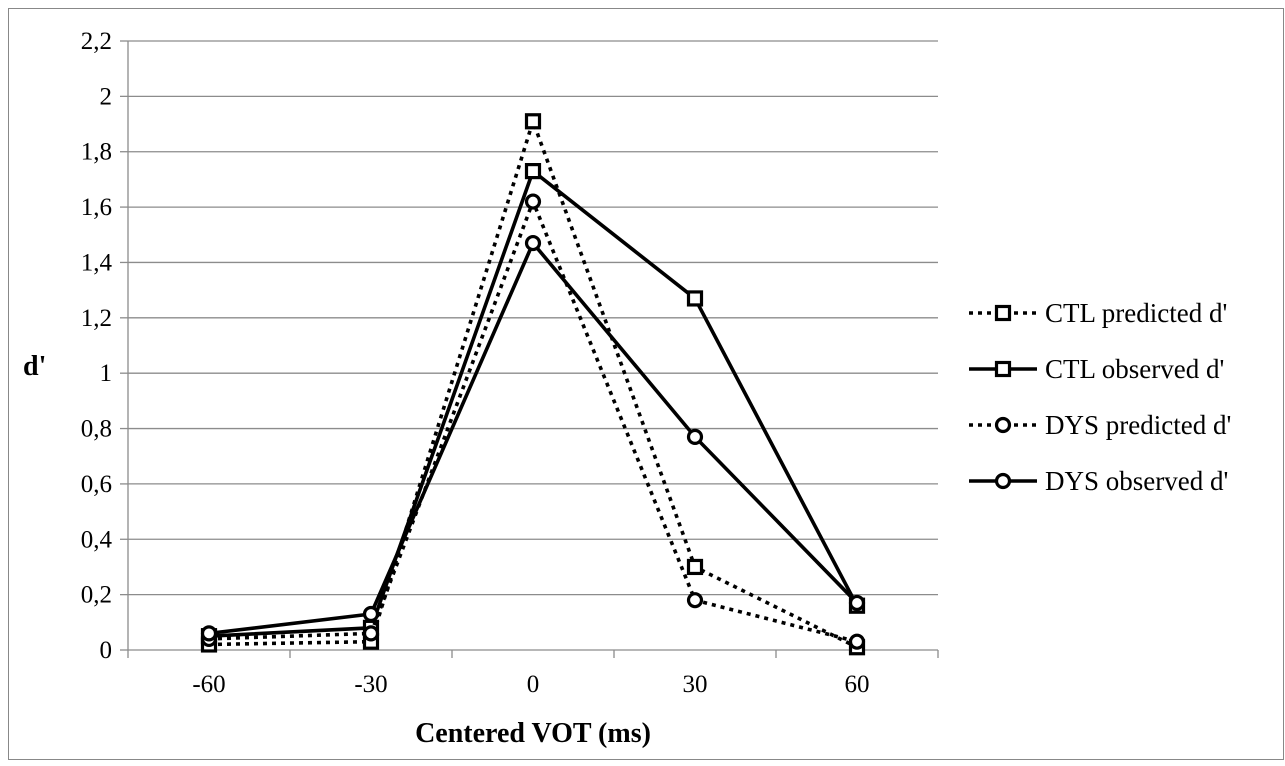  What do you see at coordinates (1138, 425) in the screenshot?
I see `legend-label: DYS predicted d'` at bounding box center [1138, 425].